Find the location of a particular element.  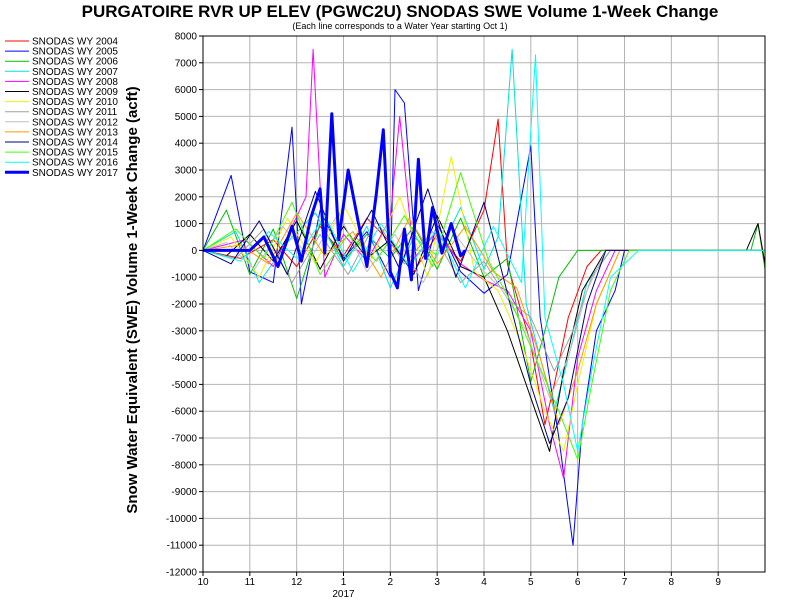

x-year-label: 2017 is located at coordinates (343, 594).